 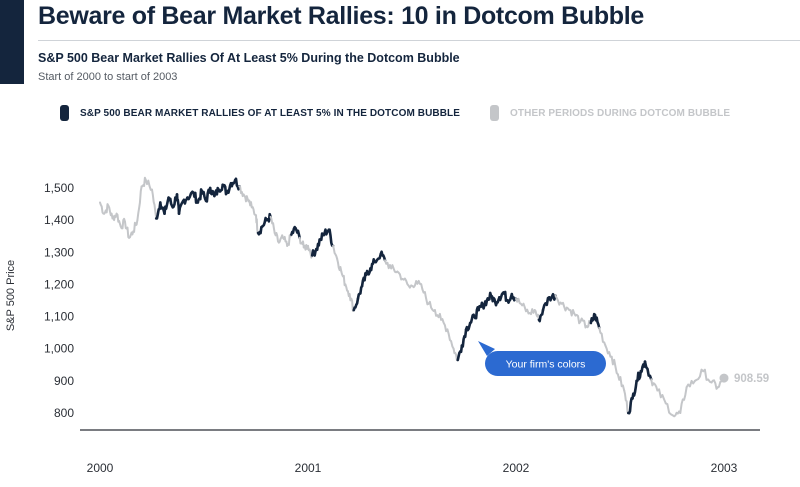 I want to click on x-tick-label: 2001, so click(x=308, y=468).